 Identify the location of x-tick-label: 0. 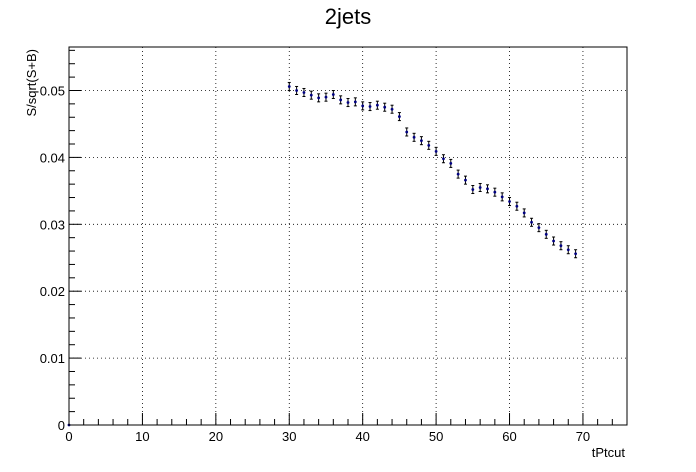
(68, 436).